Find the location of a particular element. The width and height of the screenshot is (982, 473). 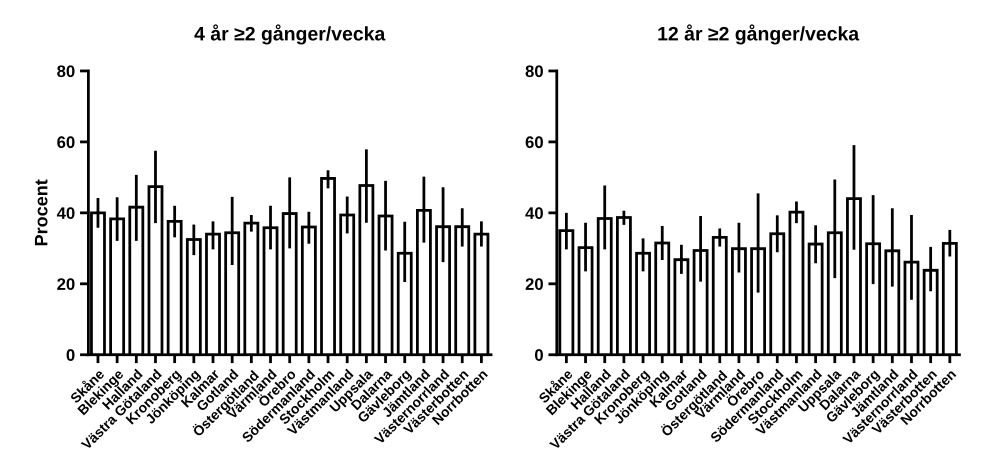

chart-title: 4 år ≥2 gånger/vecka is located at coordinates (290, 34).